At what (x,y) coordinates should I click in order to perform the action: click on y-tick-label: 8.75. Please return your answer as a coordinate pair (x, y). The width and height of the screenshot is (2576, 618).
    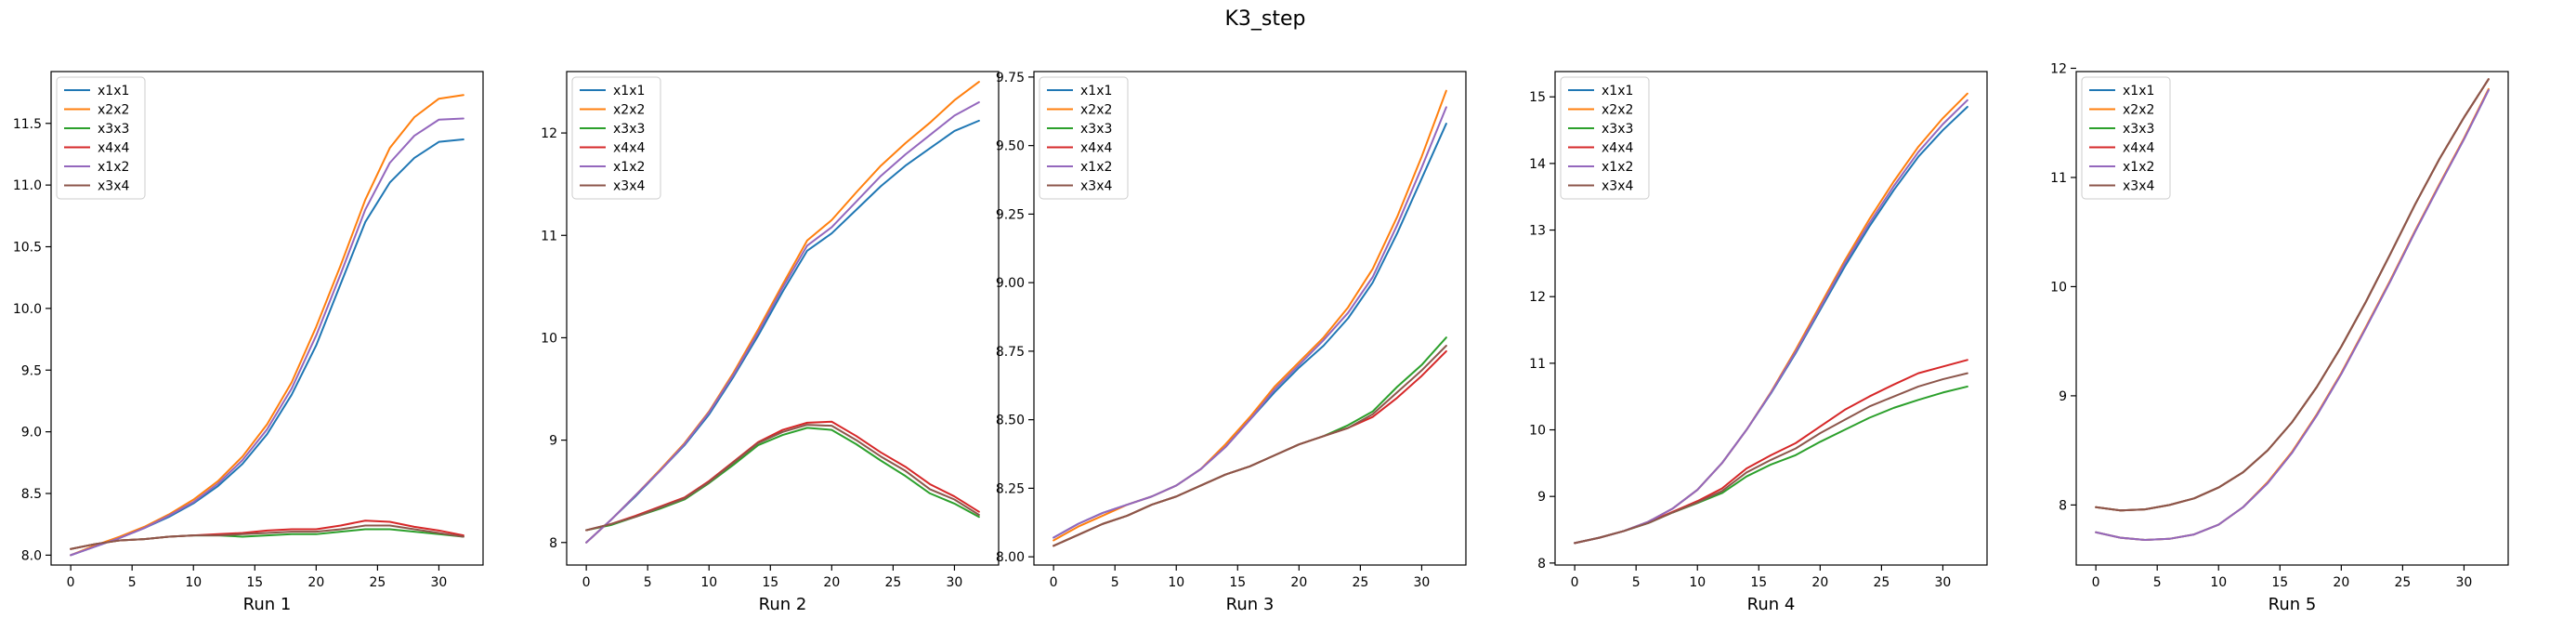
    Looking at the image, I should click on (1010, 352).